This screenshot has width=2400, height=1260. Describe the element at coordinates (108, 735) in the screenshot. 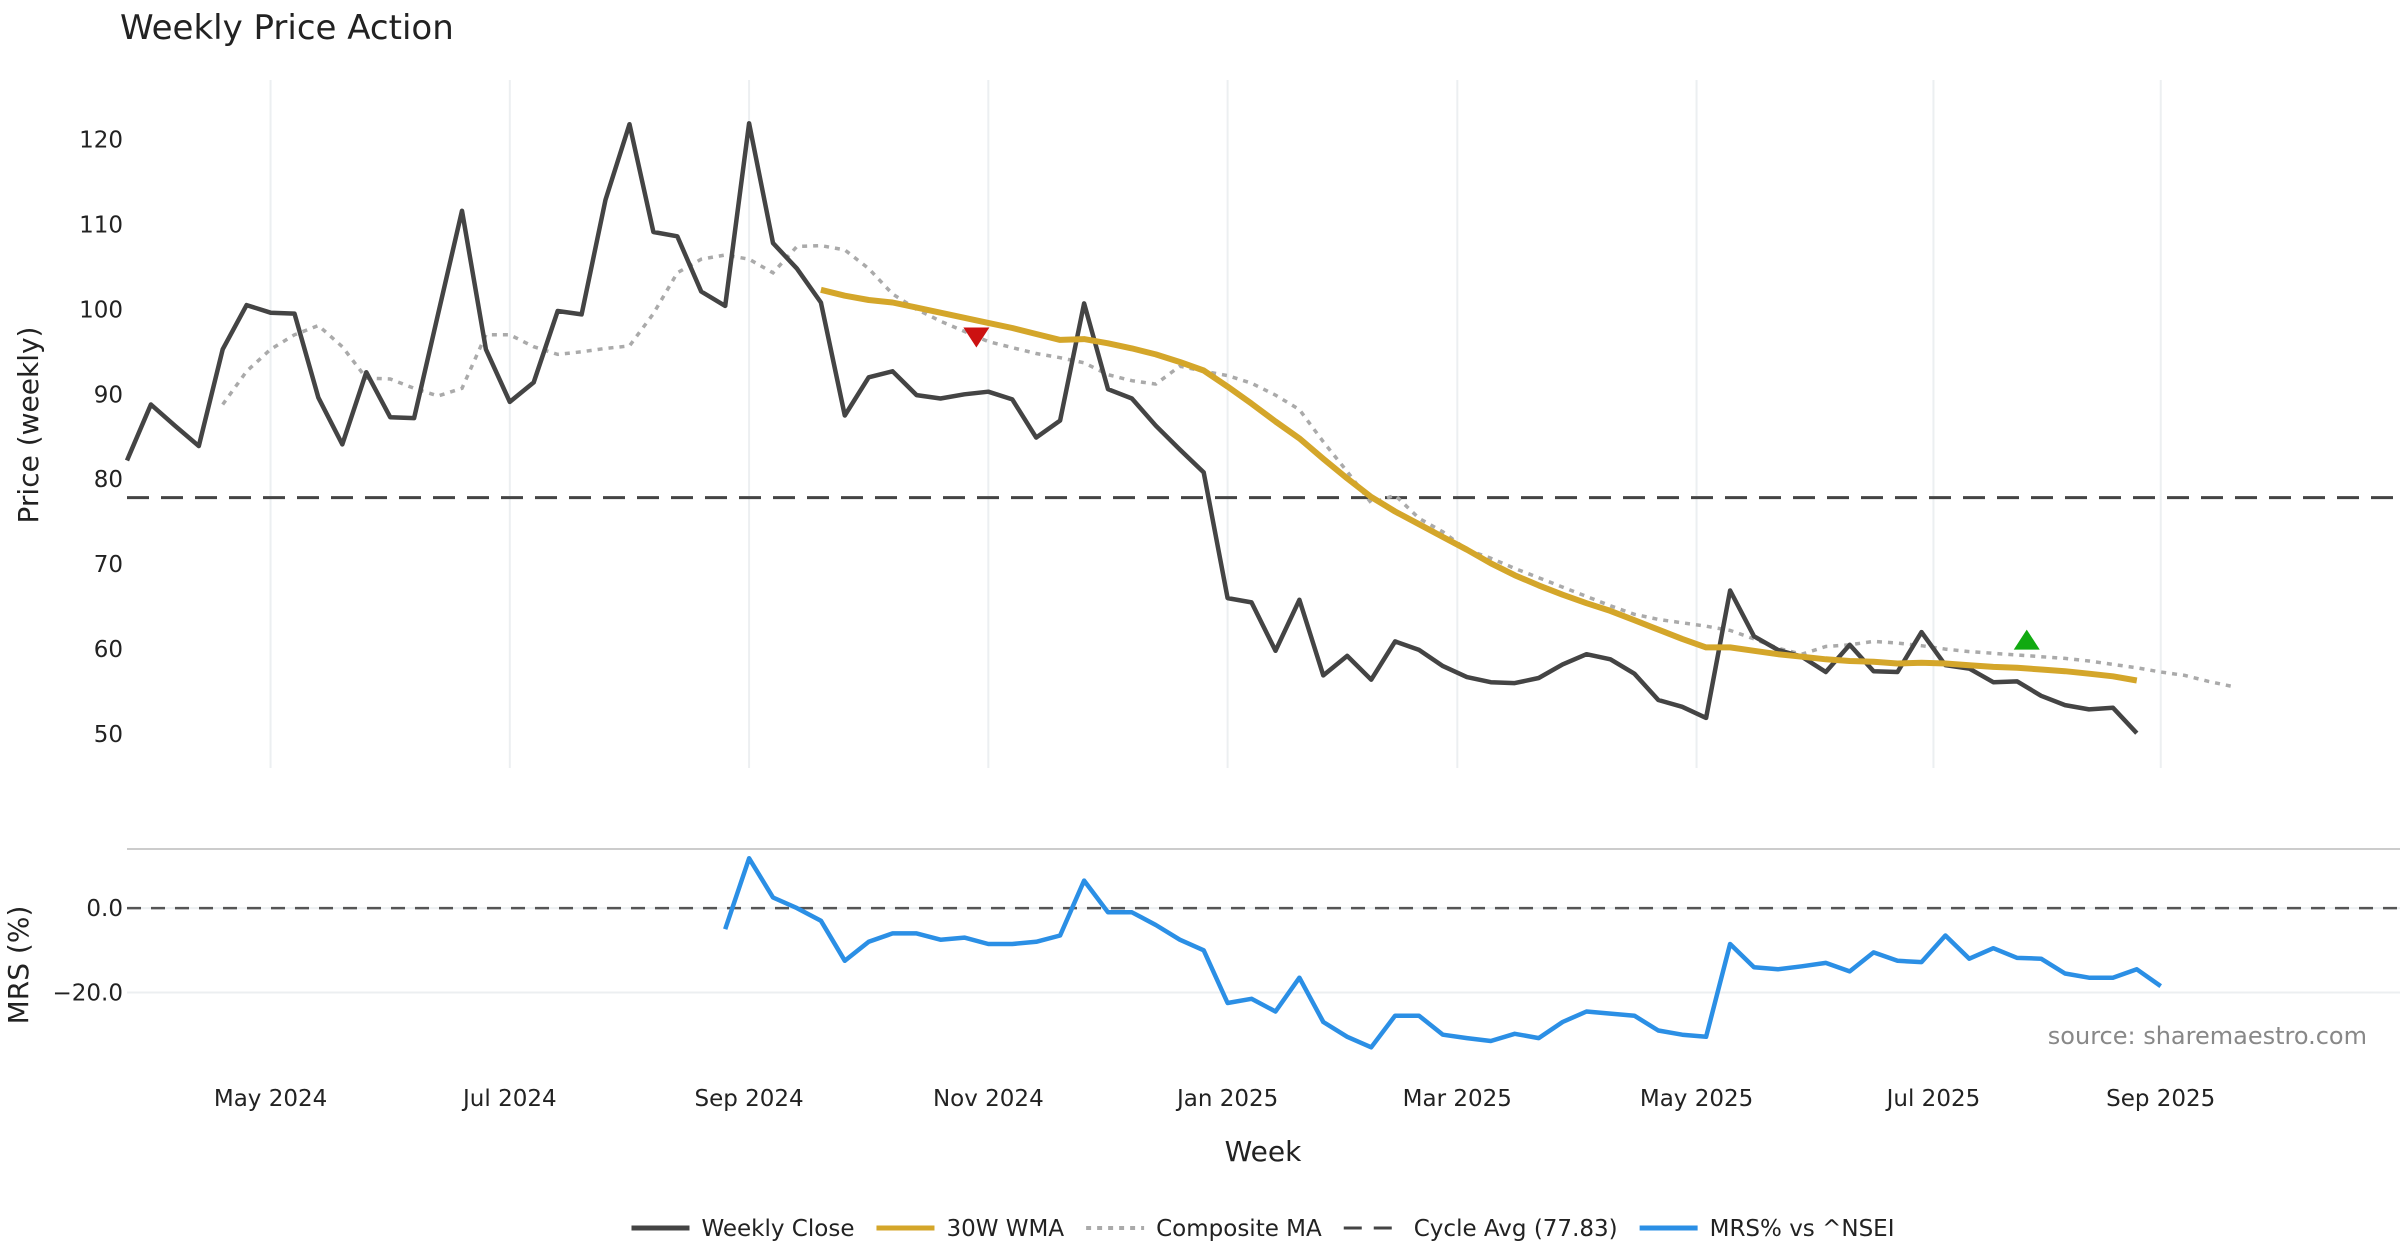

I see `price-y-tick-label: 50` at that location.